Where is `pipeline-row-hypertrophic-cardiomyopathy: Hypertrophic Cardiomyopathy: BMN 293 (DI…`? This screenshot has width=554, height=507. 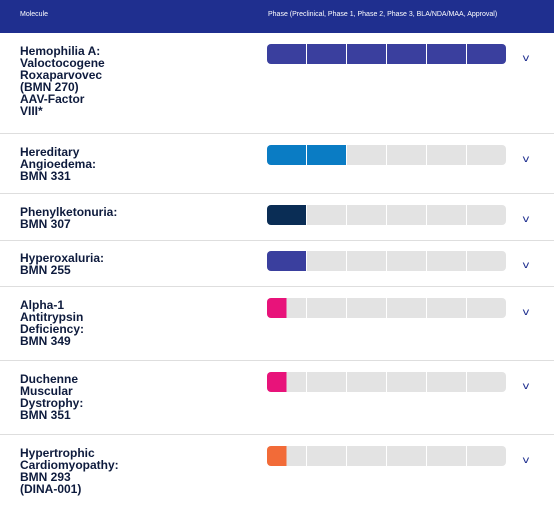 pipeline-row-hypertrophic-cardiomyopathy: Hypertrophic Cardiomyopathy: BMN 293 (DI… is located at coordinates (277, 470).